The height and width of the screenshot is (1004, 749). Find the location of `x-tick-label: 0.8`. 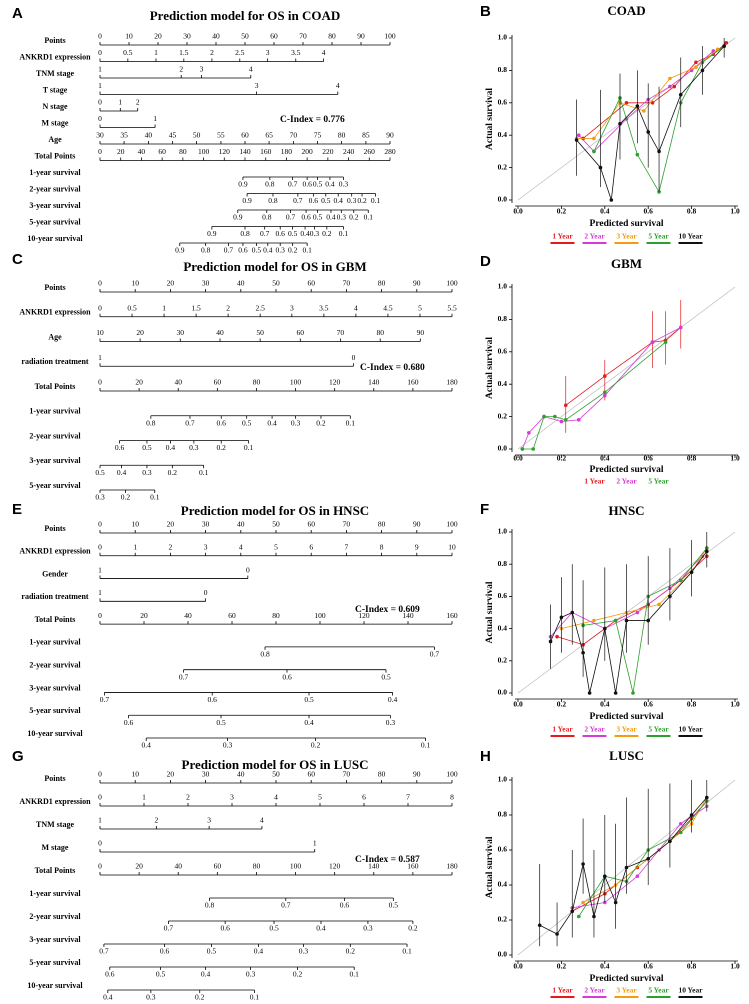

x-tick-label: 0.8 is located at coordinates (692, 966).